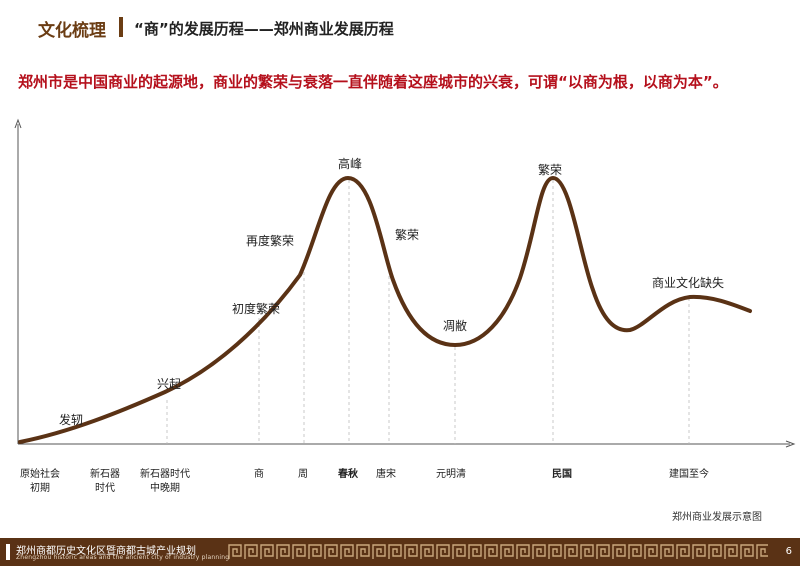 The image size is (800, 566). What do you see at coordinates (788, 551) in the screenshot?
I see `page-number: 6` at bounding box center [788, 551].